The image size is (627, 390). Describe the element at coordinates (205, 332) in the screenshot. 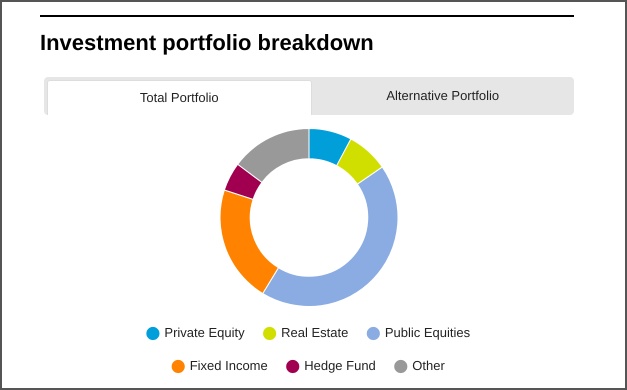

I see `legend-label: Private Equity` at that location.